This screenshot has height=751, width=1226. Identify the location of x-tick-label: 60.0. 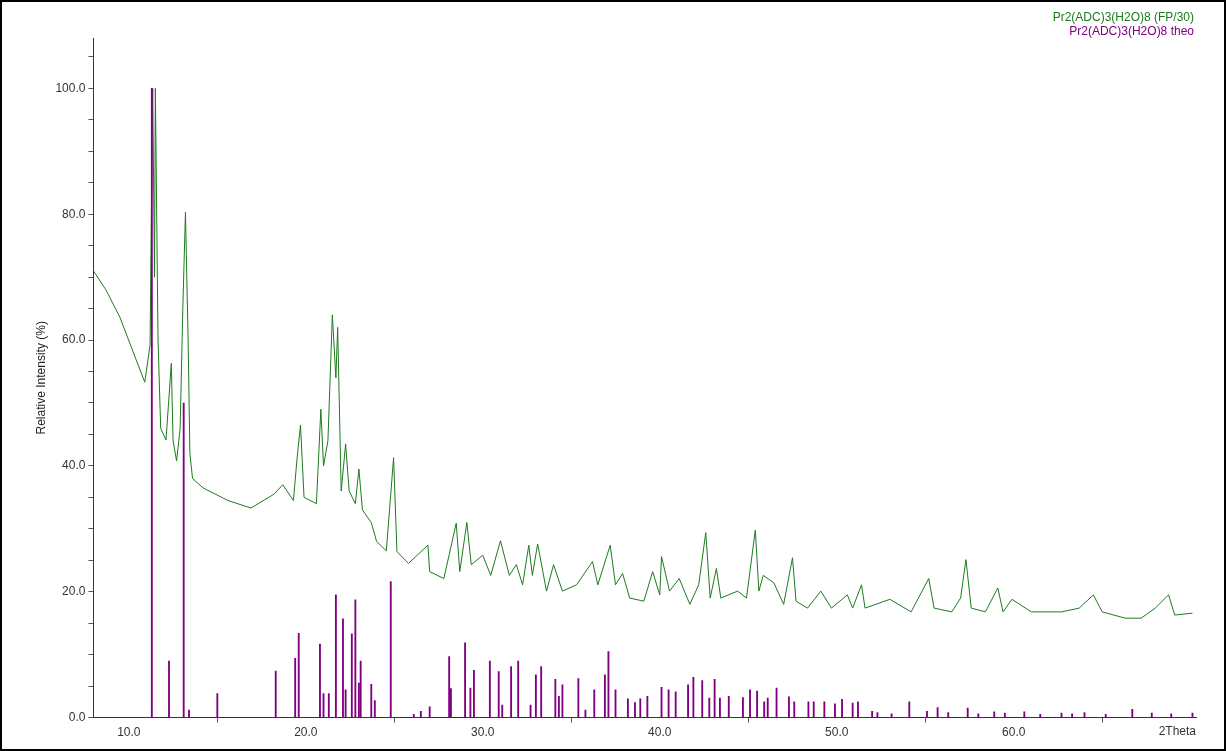
(1014, 732).